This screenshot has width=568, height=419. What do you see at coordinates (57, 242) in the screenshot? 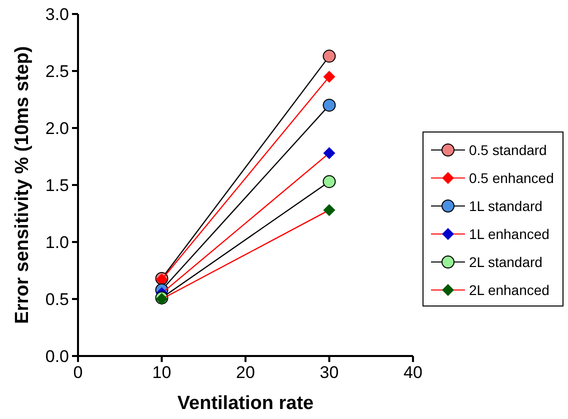
I see `y-tick-label: 1.0` at bounding box center [57, 242].